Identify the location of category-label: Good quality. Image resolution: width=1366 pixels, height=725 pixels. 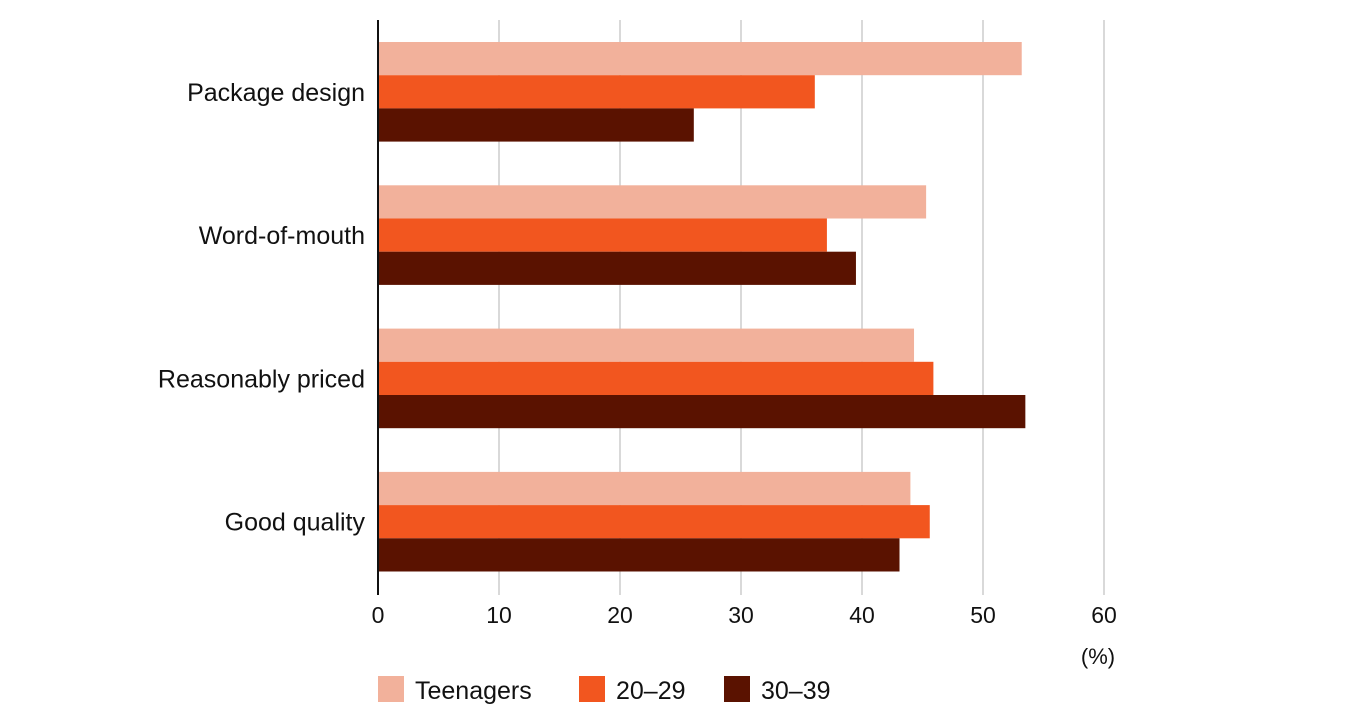
(295, 523).